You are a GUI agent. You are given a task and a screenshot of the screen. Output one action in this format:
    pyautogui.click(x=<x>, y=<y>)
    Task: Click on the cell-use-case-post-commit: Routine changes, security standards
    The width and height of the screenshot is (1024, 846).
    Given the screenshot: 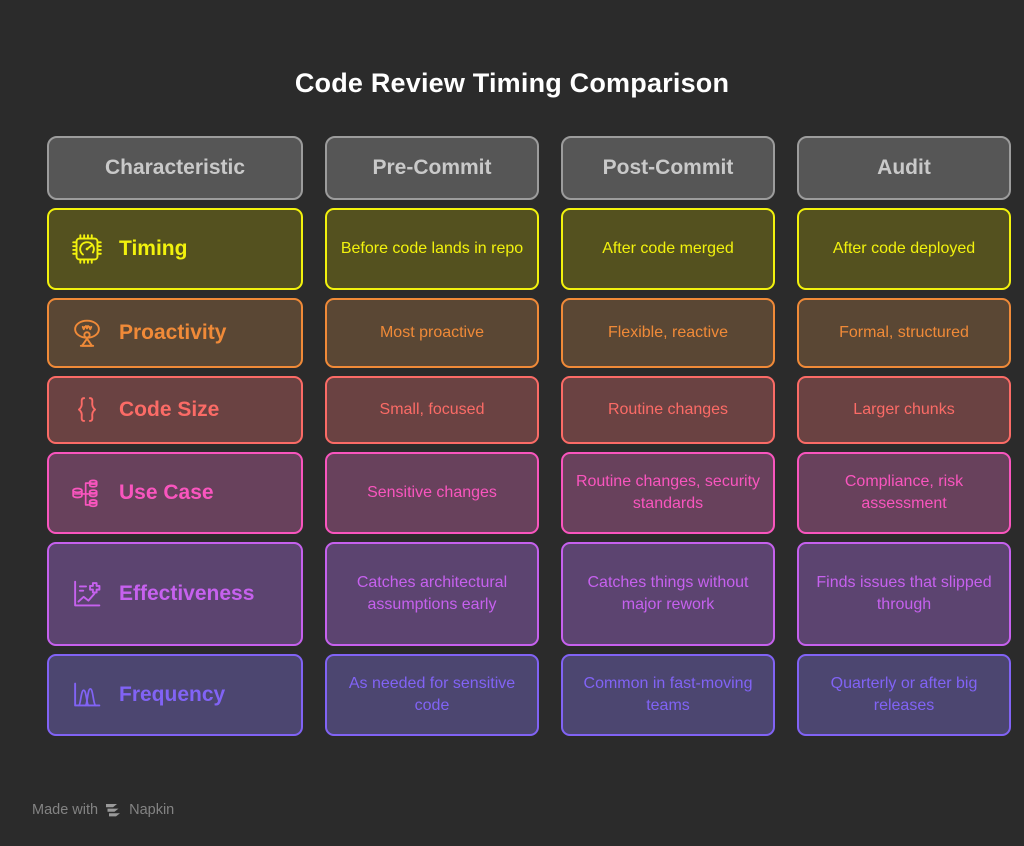 What is the action you would take?
    pyautogui.click(x=668, y=493)
    